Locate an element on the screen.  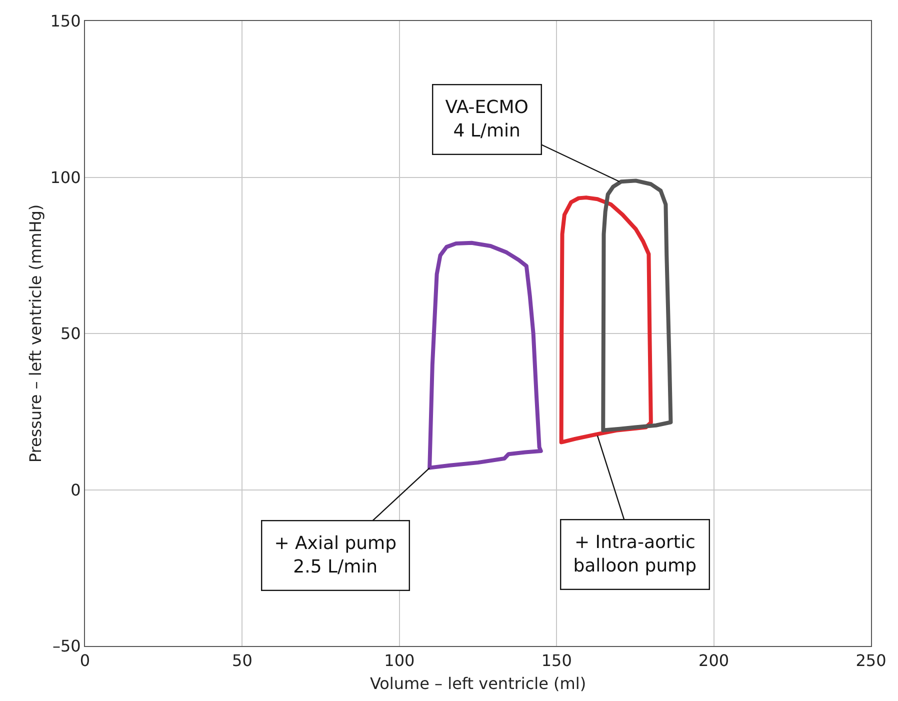
x-tick-label: 200 is located at coordinates (714, 660).